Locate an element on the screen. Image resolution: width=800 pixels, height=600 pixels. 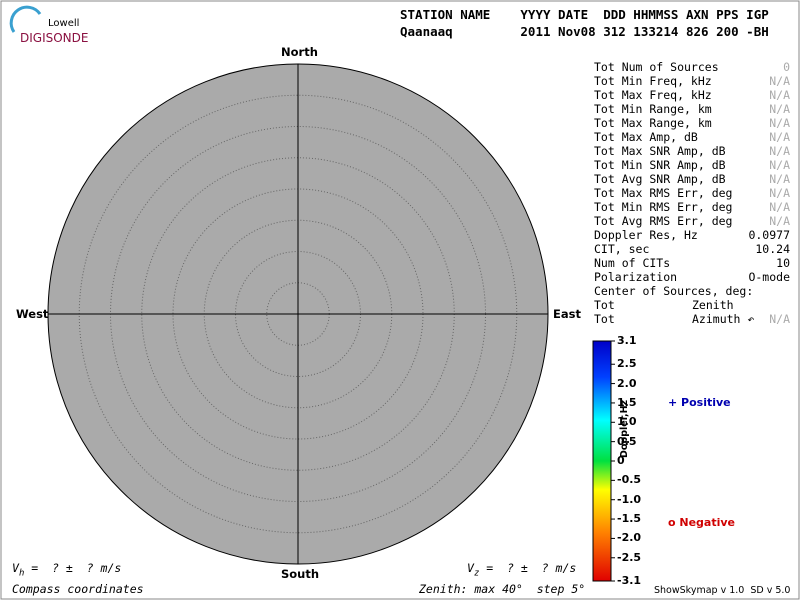
colorbar-tick-label: 0.5 is located at coordinates (627, 441).